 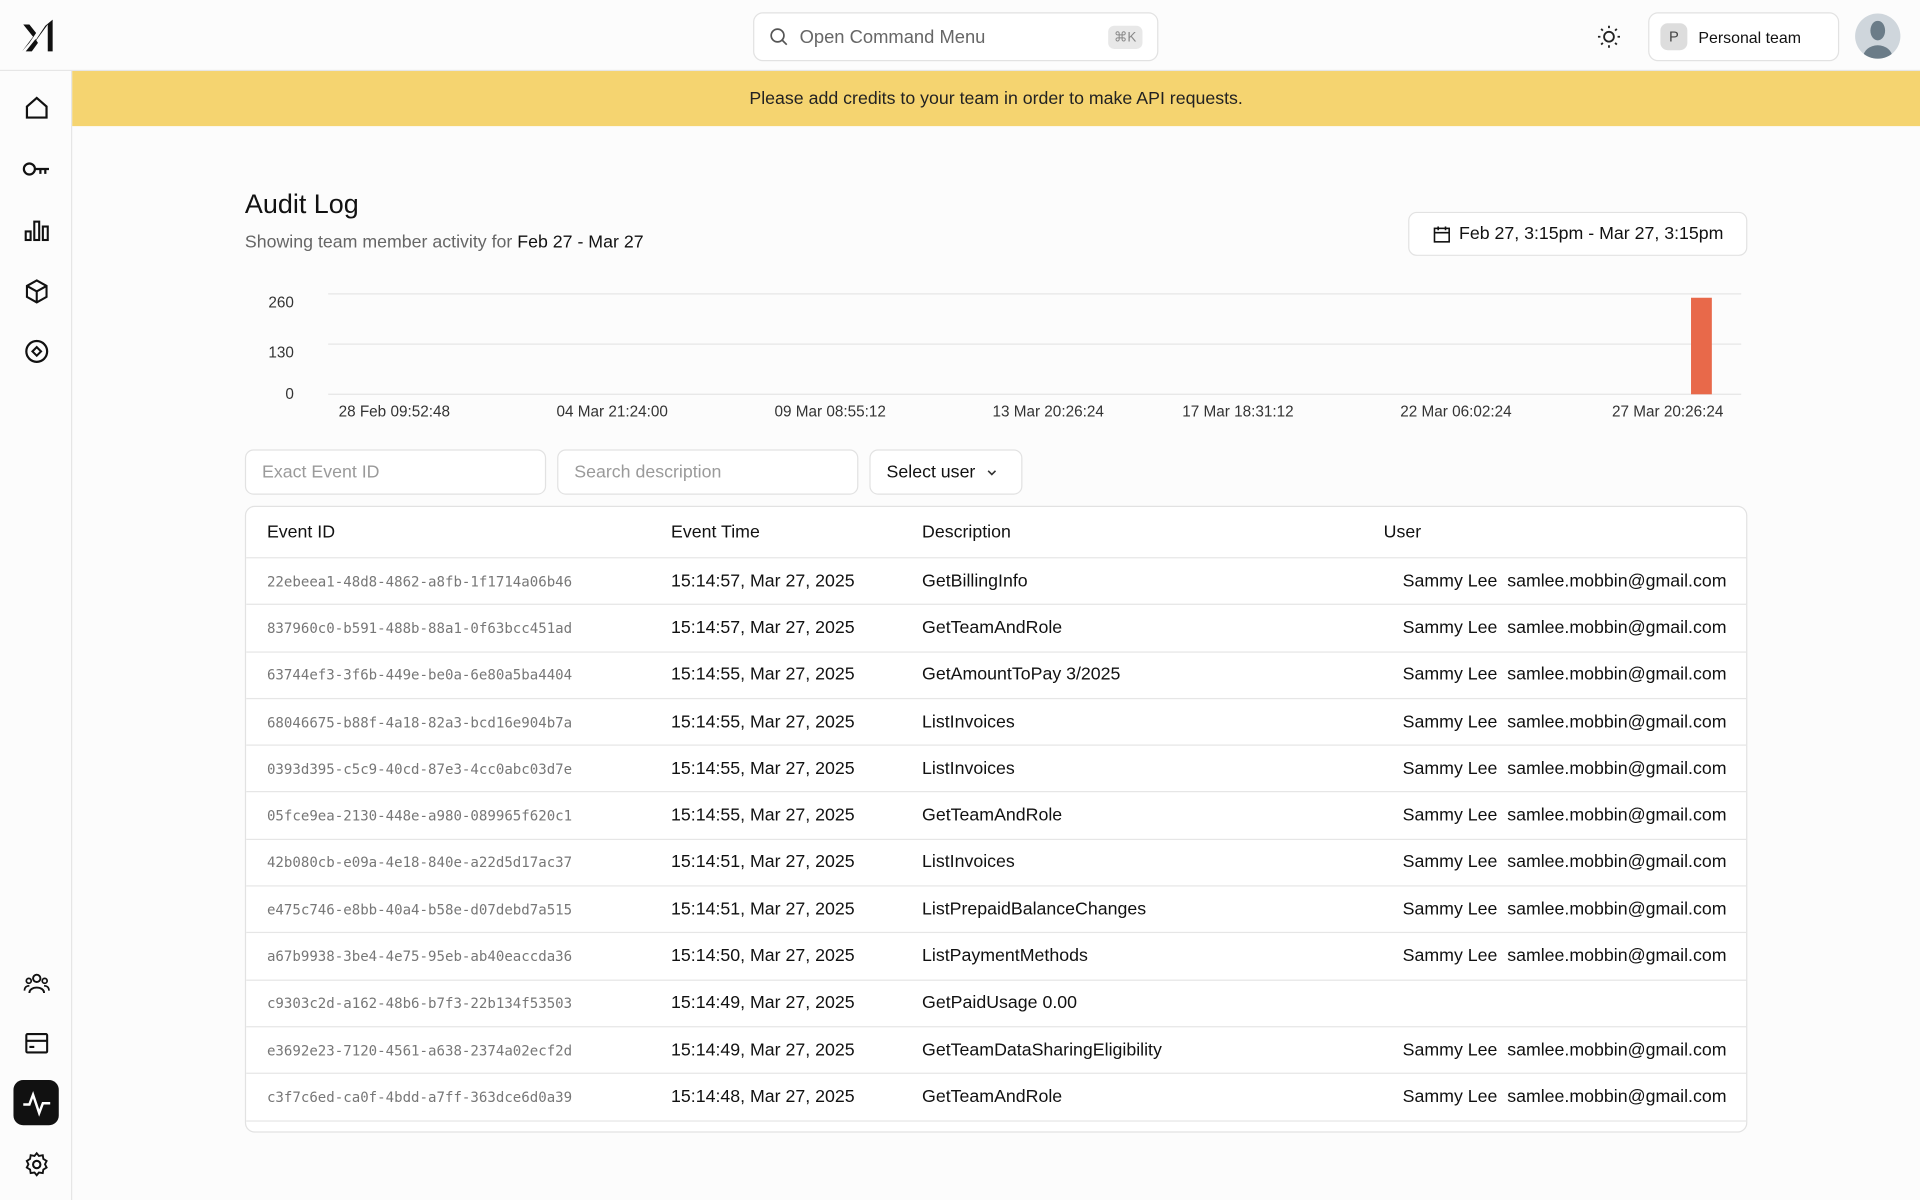 I want to click on sidebar-item-api-keys, so click(x=35, y=168).